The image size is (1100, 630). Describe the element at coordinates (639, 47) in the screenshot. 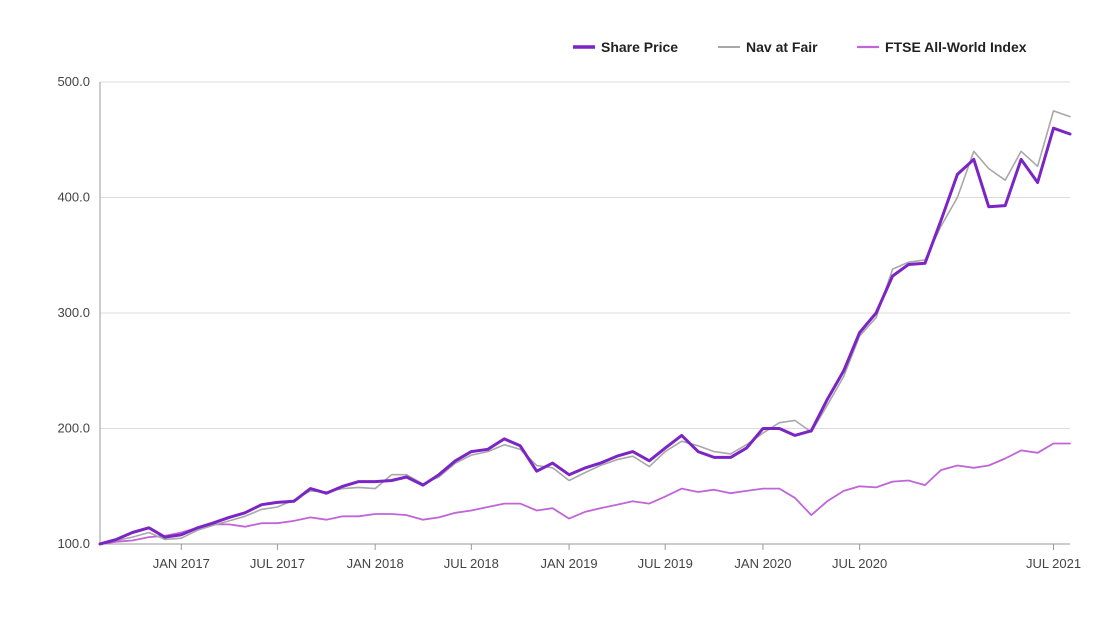

I see `legend-label: Share Price` at that location.